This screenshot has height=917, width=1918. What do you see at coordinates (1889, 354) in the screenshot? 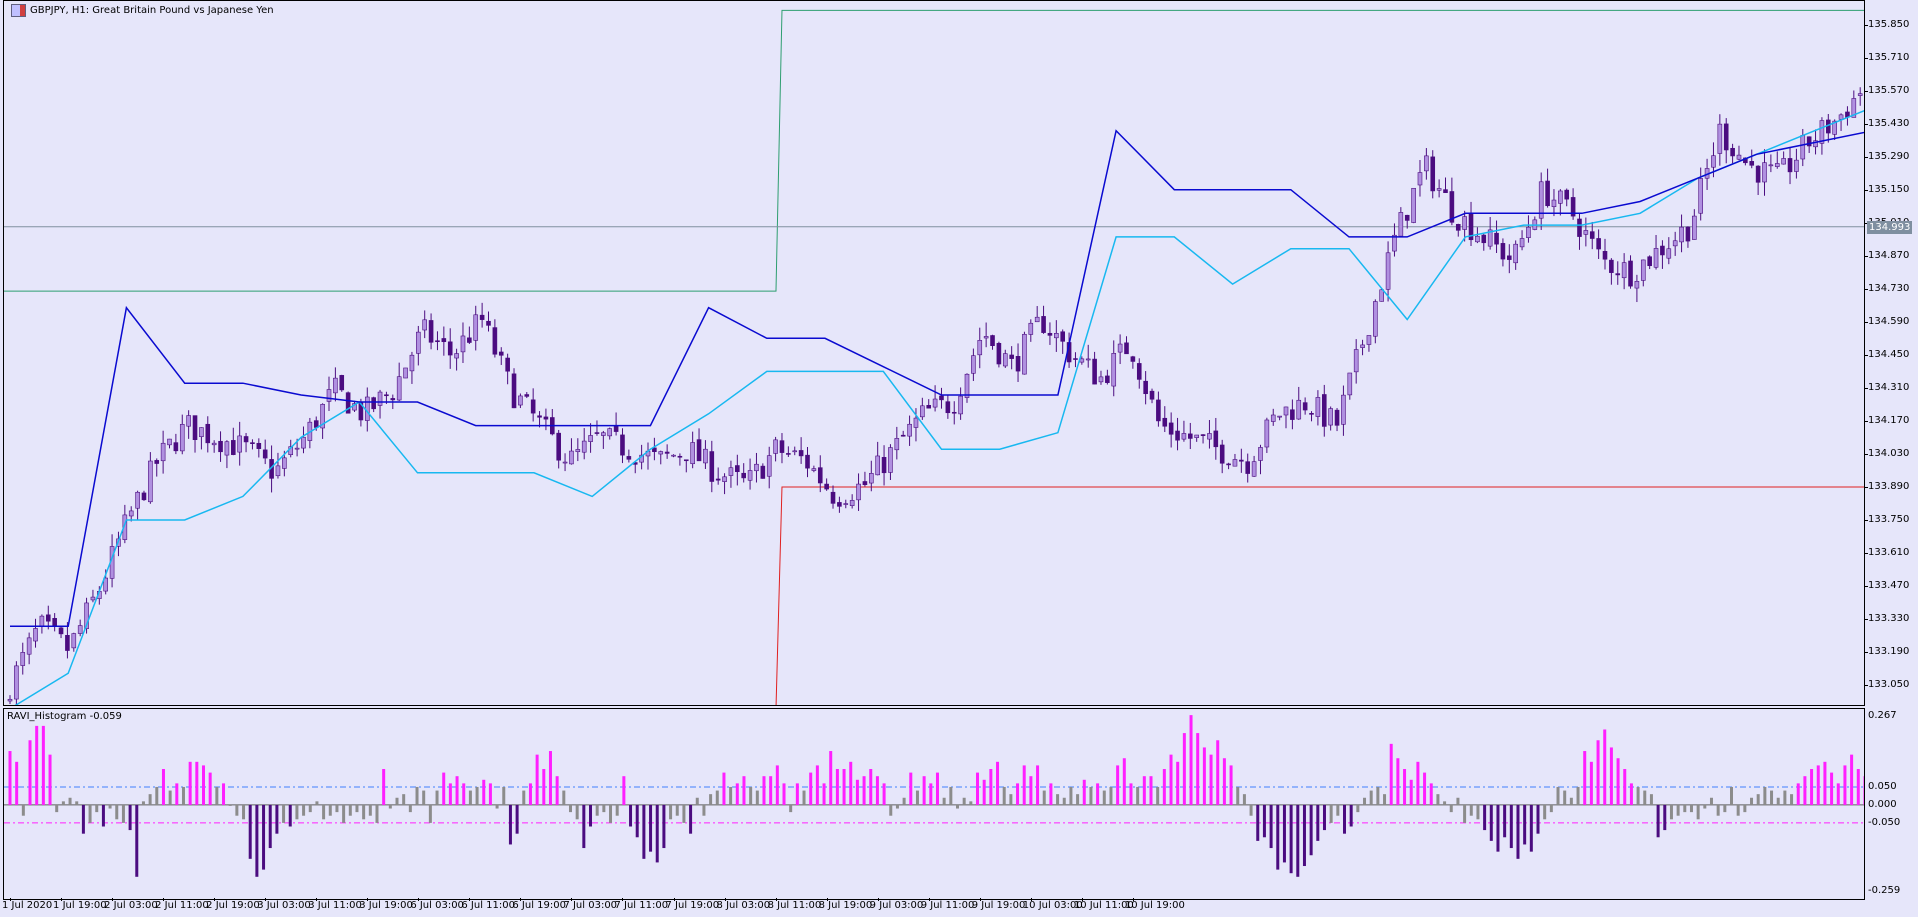
I see `price-tick-label: 134.450` at bounding box center [1889, 354].